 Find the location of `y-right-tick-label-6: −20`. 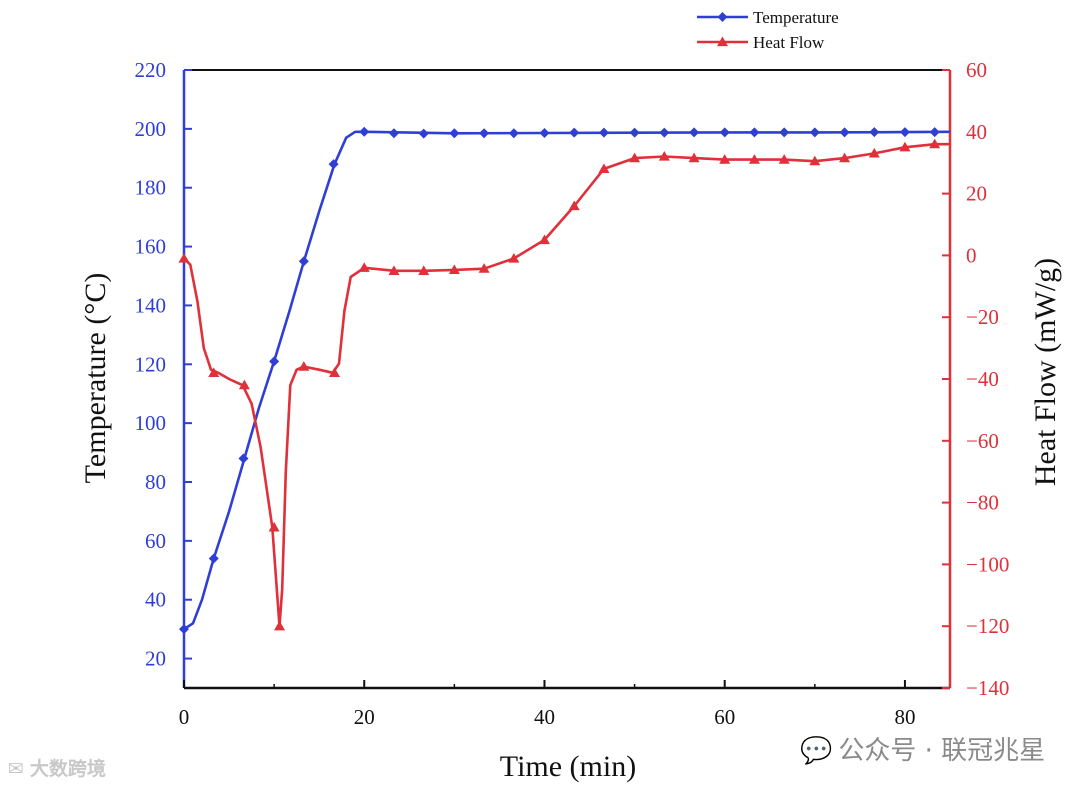

y-right-tick-label-6: −20 is located at coordinates (982, 317).